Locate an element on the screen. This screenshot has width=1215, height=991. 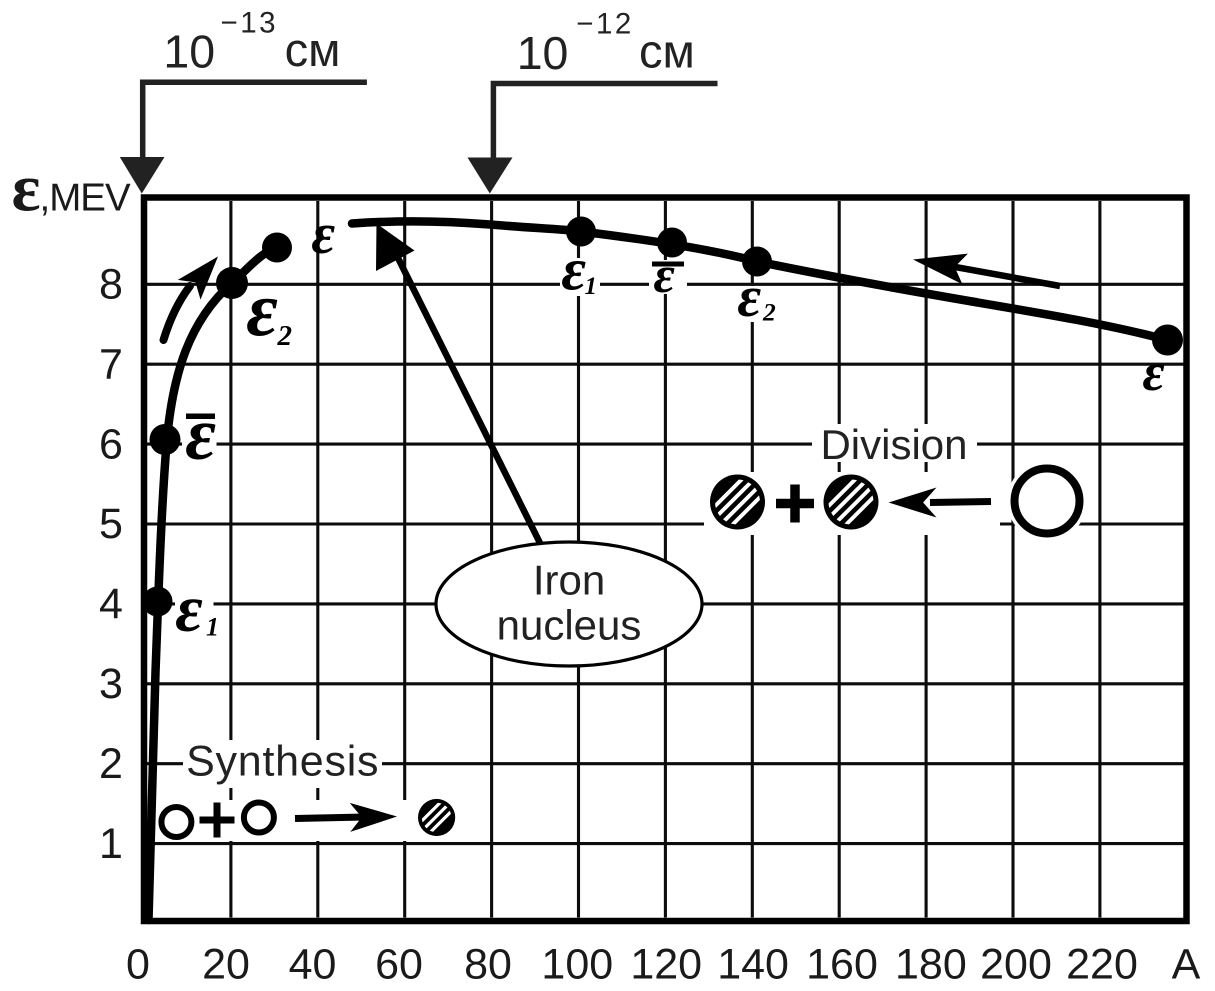
svg-text: 220 is located at coordinates (1102, 965).